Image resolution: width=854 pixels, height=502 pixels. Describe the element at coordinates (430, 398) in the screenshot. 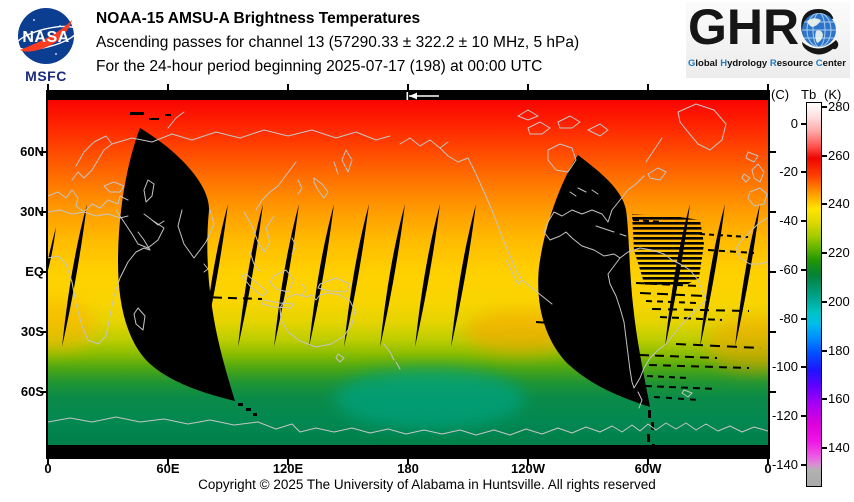

I see `antarctic-warm-anomaly` at that location.